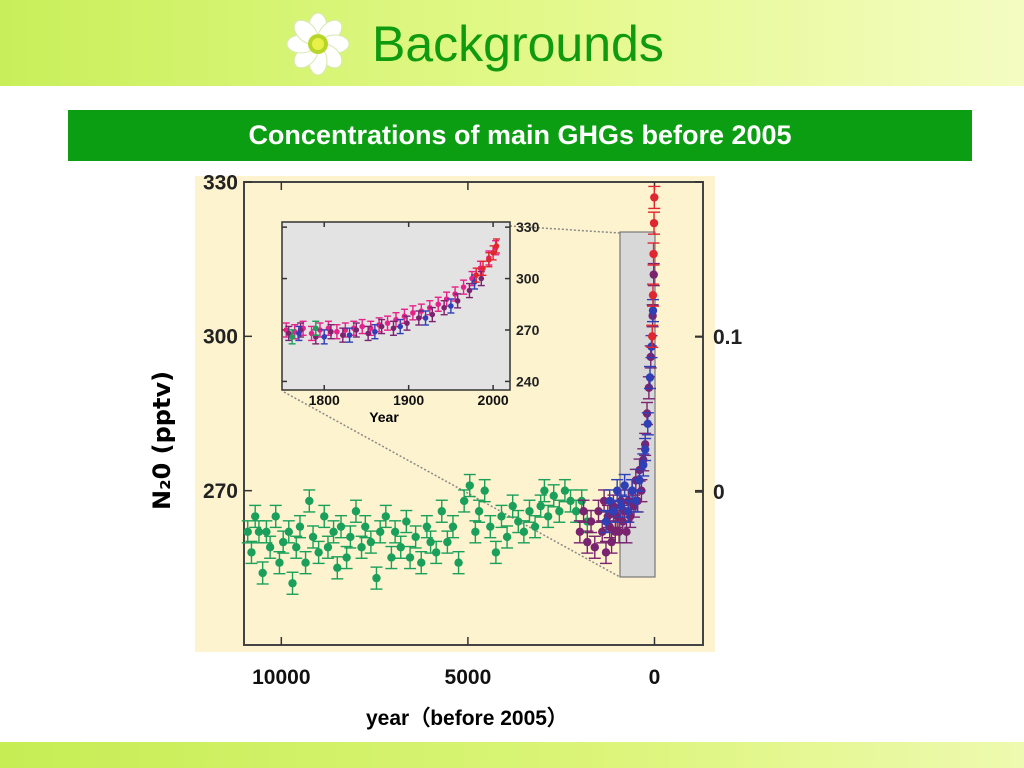  Describe the element at coordinates (162, 440) in the screenshot. I see `svg-text: N₂0 (pptv)` at that location.